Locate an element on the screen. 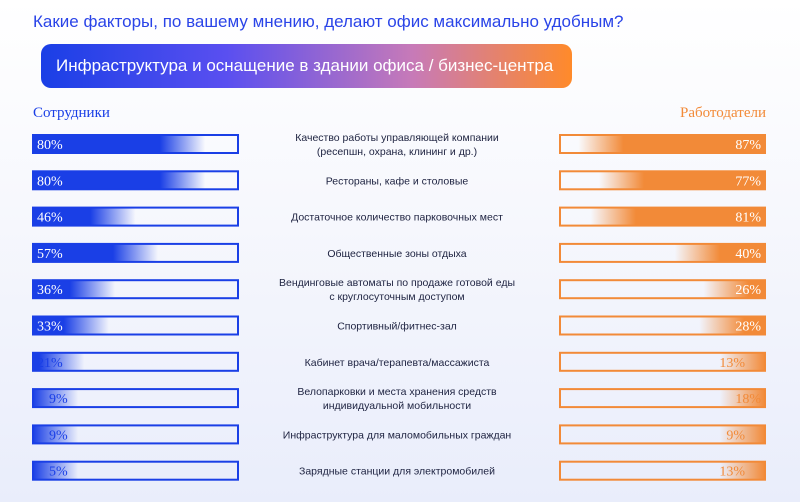 The height and width of the screenshot is (502, 800). chart-row: 33% 28% Спортивный/фитнес-зал is located at coordinates (399, 325).